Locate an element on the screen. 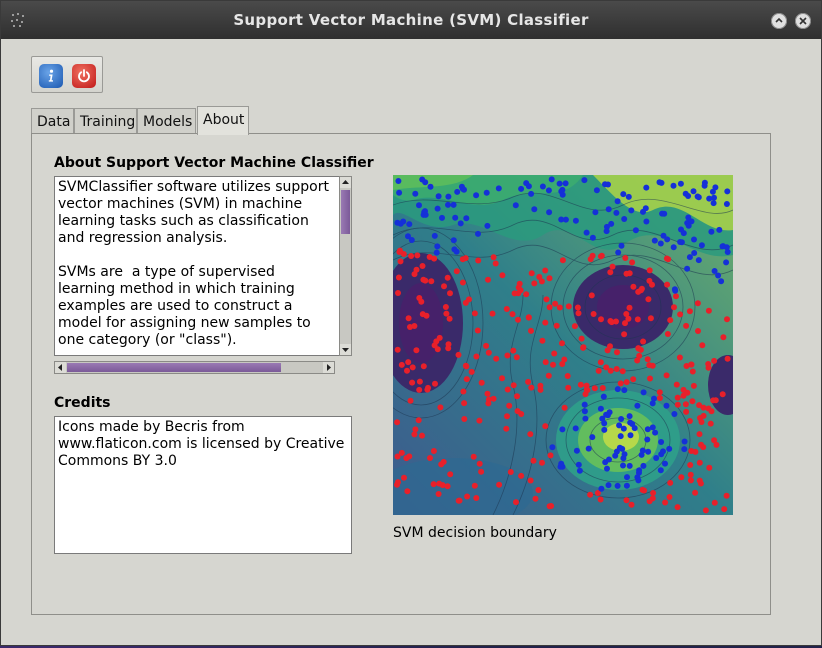 This screenshot has height=648, width=822. scroll-down-button is located at coordinates (345, 349).